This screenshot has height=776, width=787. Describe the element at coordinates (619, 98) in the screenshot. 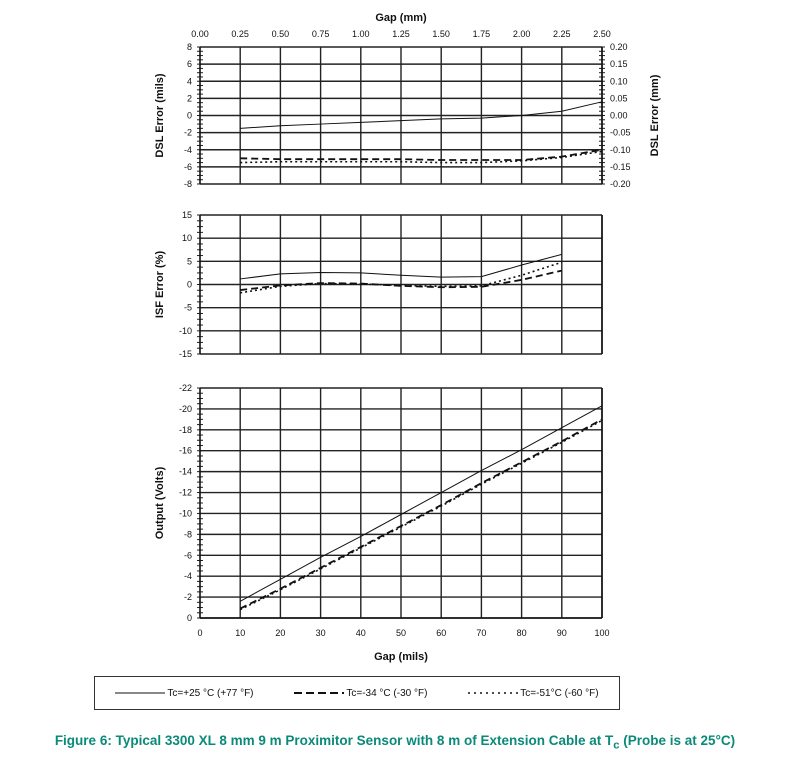

I see `y2-tick-label: 0.05` at that location.